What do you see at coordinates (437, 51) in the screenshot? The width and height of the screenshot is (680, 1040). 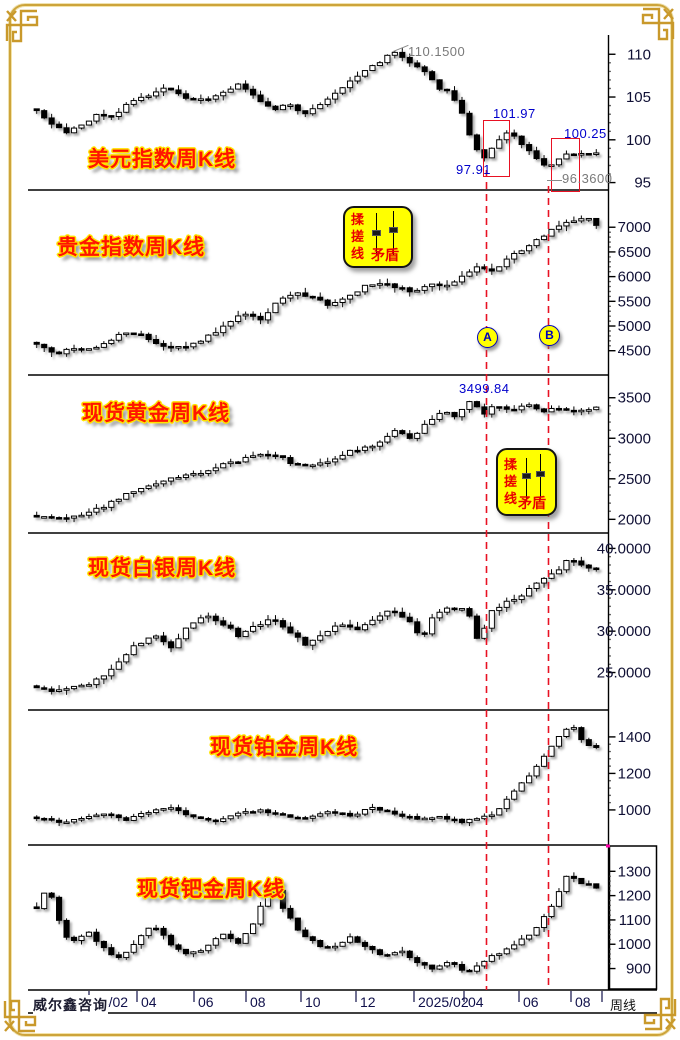 I see `price-label-high: 110.1500` at bounding box center [437, 51].